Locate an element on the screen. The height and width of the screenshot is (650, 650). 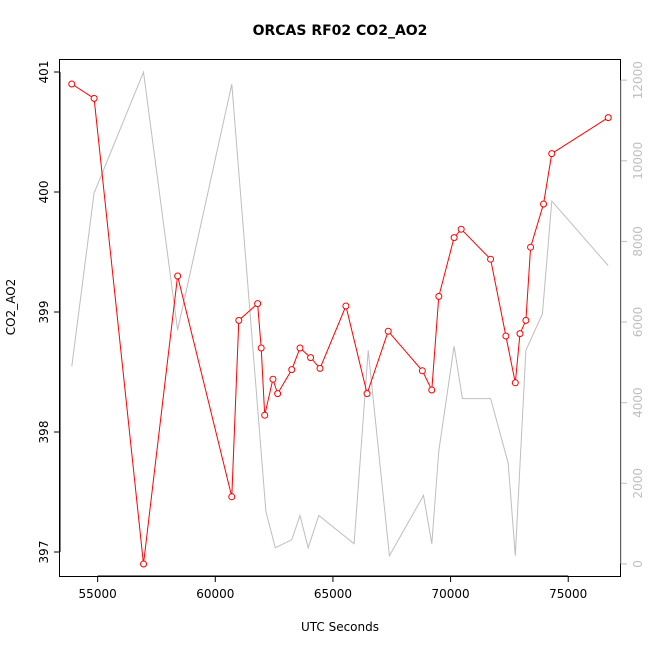
x-tick-label: 55000 is located at coordinates (98, 594).